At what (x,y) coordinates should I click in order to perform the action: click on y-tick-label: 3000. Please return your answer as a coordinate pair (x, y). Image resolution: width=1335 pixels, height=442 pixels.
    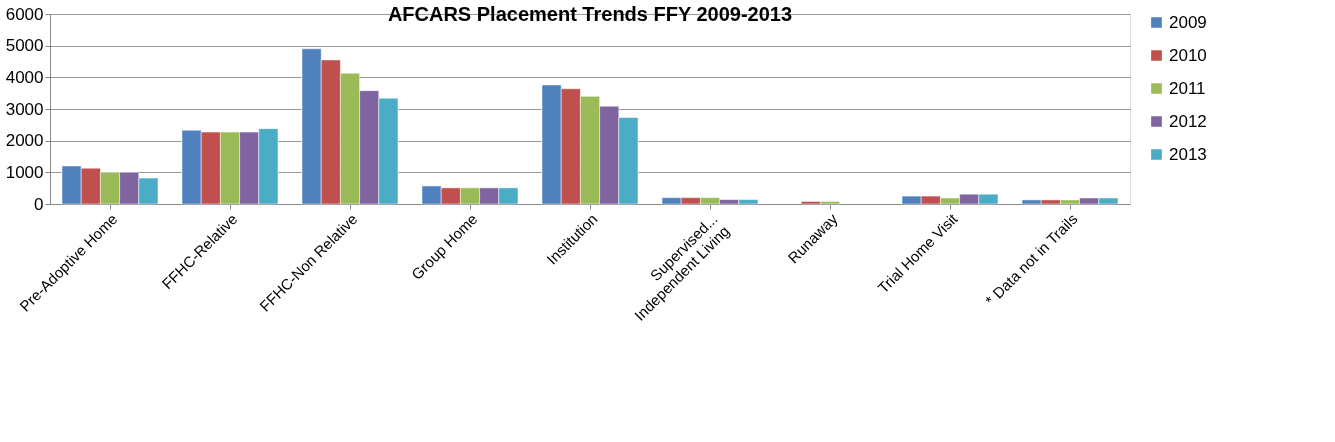
    Looking at the image, I should click on (24, 109).